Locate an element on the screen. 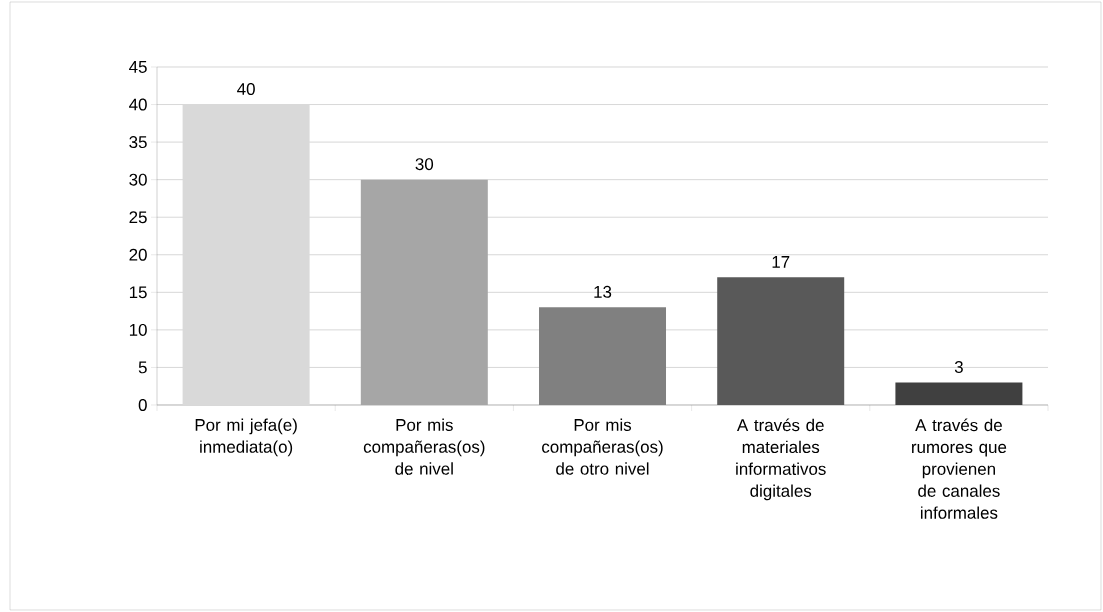 The height and width of the screenshot is (612, 1103). y-tick-label: 10 is located at coordinates (138, 329).